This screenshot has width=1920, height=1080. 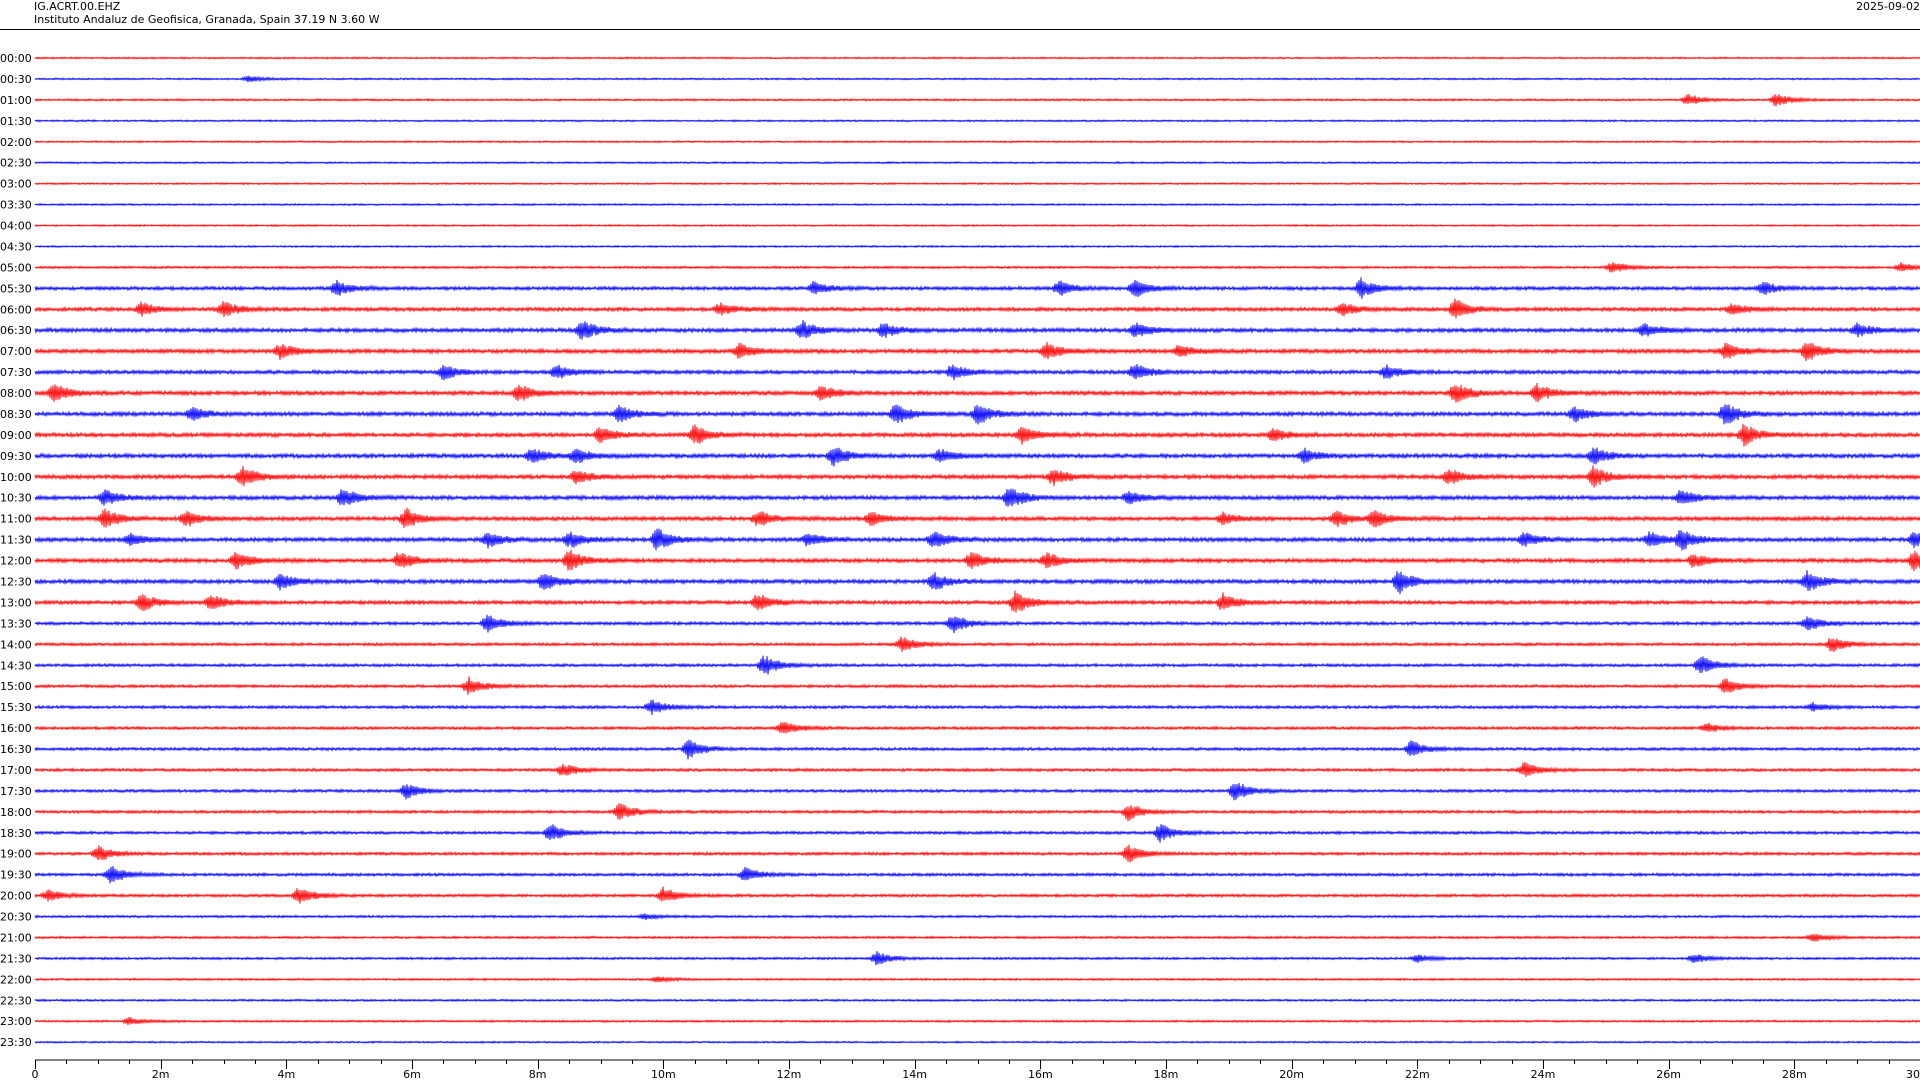 I want to click on row-label: 11:00, so click(x=16, y=519).